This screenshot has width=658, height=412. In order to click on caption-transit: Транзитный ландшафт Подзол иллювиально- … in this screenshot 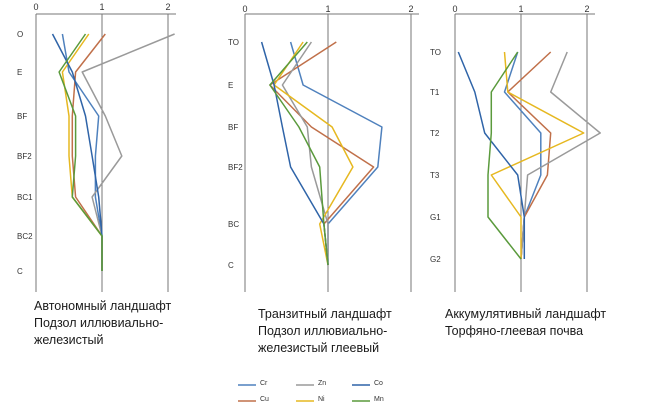, I will do `click(325, 331)`.